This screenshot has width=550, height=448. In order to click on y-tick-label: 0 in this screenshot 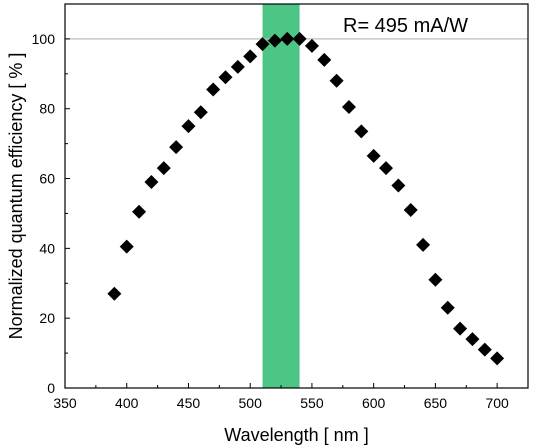, I will do `click(51, 388)`.